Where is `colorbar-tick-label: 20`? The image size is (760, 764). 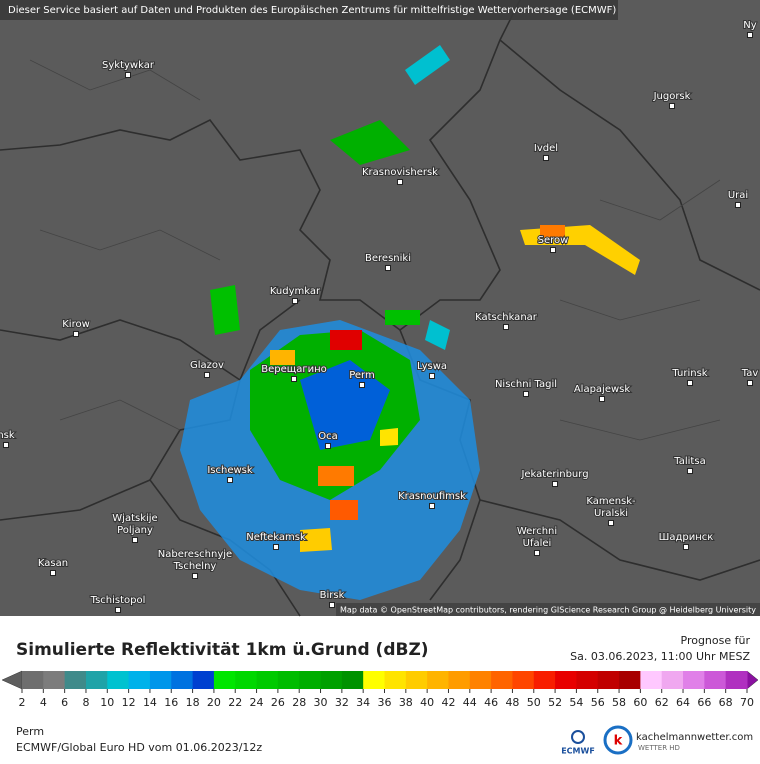
colorbar-tick-label: 20 is located at coordinates (214, 702).